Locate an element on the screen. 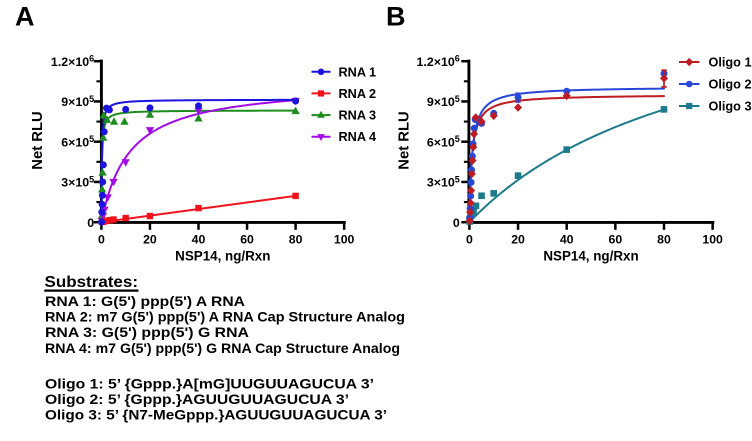 The height and width of the screenshot is (441, 752). svg-text: RNA 1: G(5') ppp(5') A RNA is located at coordinates (145, 301).